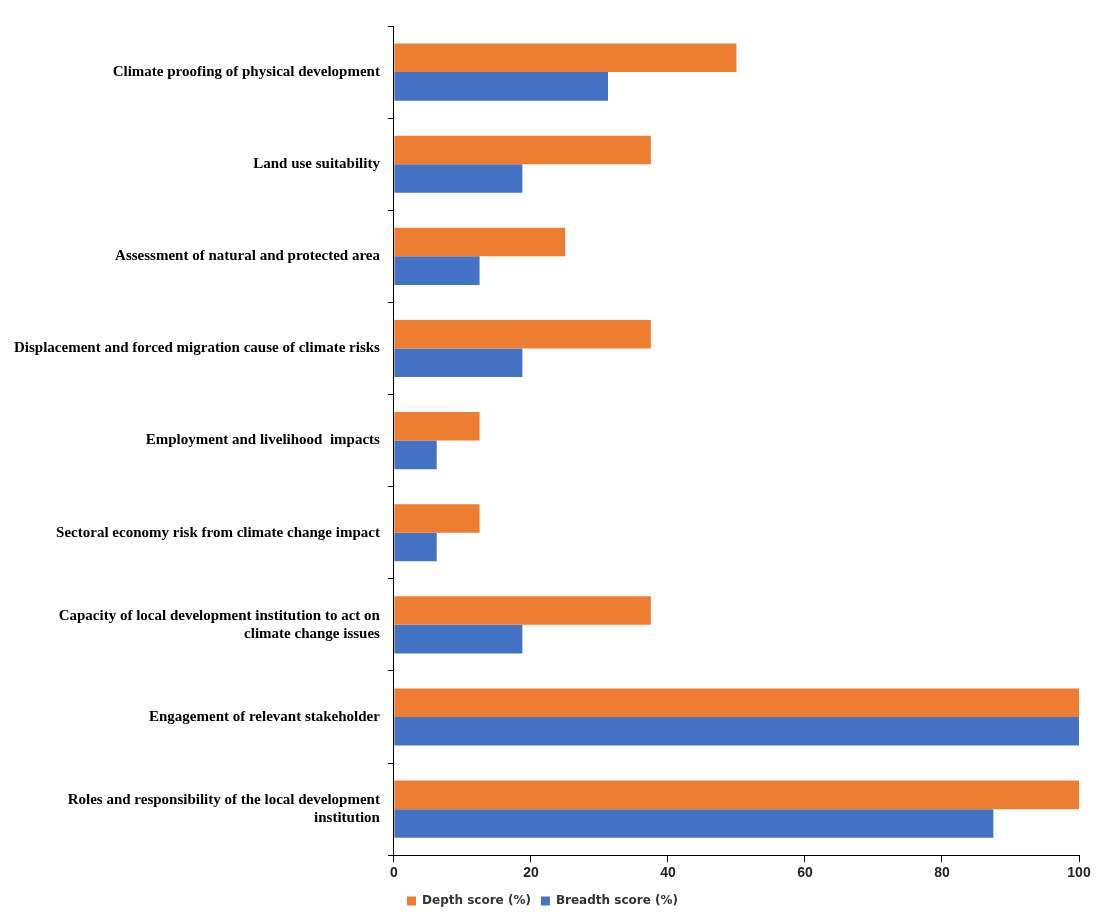 Image resolution: width=1105 pixels, height=917 pixels. Describe the element at coordinates (219, 623) in the screenshot. I see `y-tick-label: Capacity of local development institution to act on climate change issues` at that location.